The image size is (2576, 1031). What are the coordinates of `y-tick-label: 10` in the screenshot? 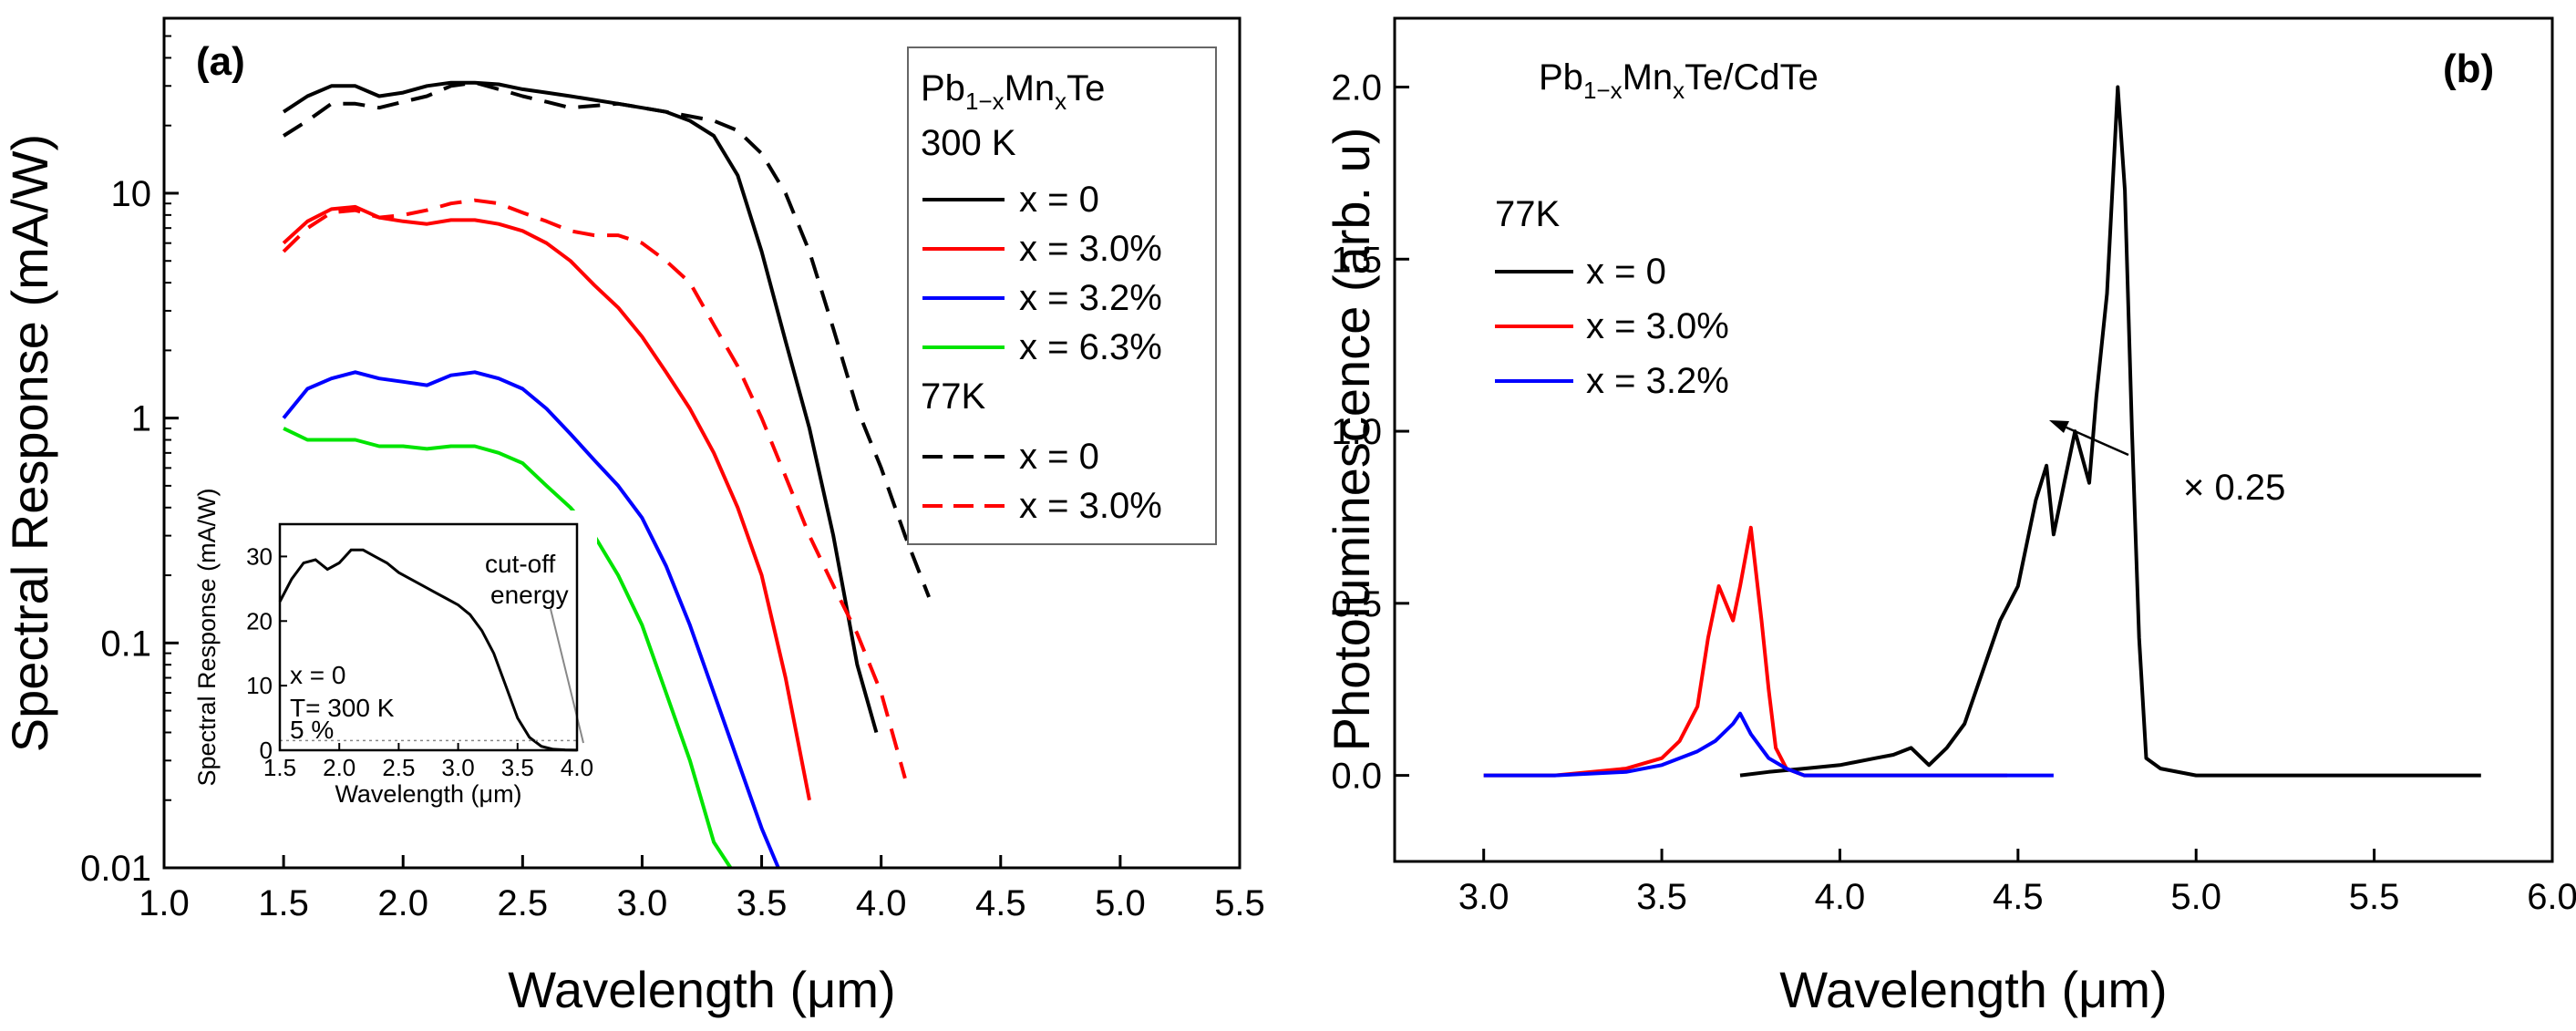 It's located at (131, 194).